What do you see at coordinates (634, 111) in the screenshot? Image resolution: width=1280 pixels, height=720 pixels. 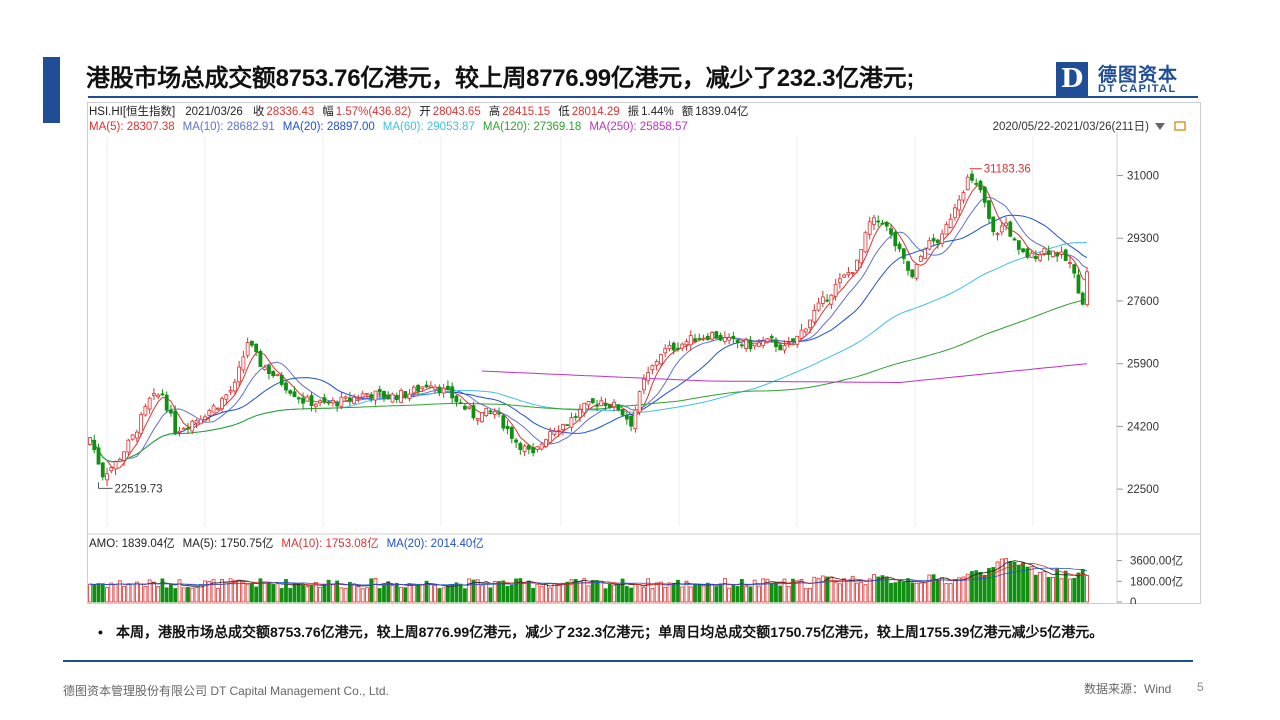 I see `header-amplitude-label: 振` at bounding box center [634, 111].